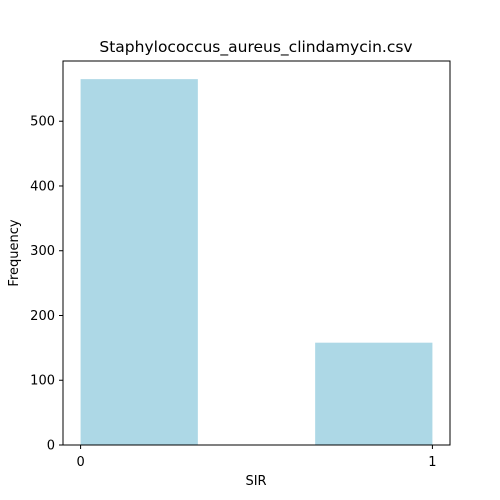 The width and height of the screenshot is (500, 500). Describe the element at coordinates (432, 462) in the screenshot. I see `x-tick-label: 1` at that location.